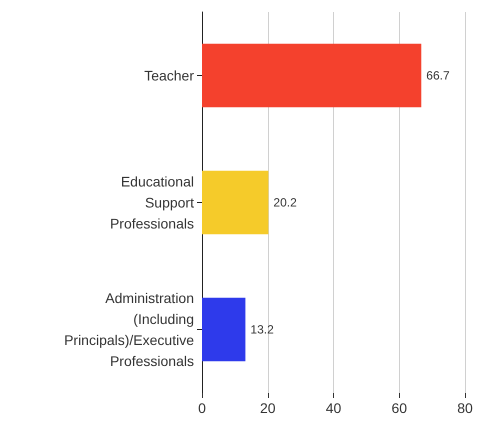  What do you see at coordinates (152, 203) in the screenshot?
I see `y-tick-label: Educational Support Professionals` at bounding box center [152, 203].